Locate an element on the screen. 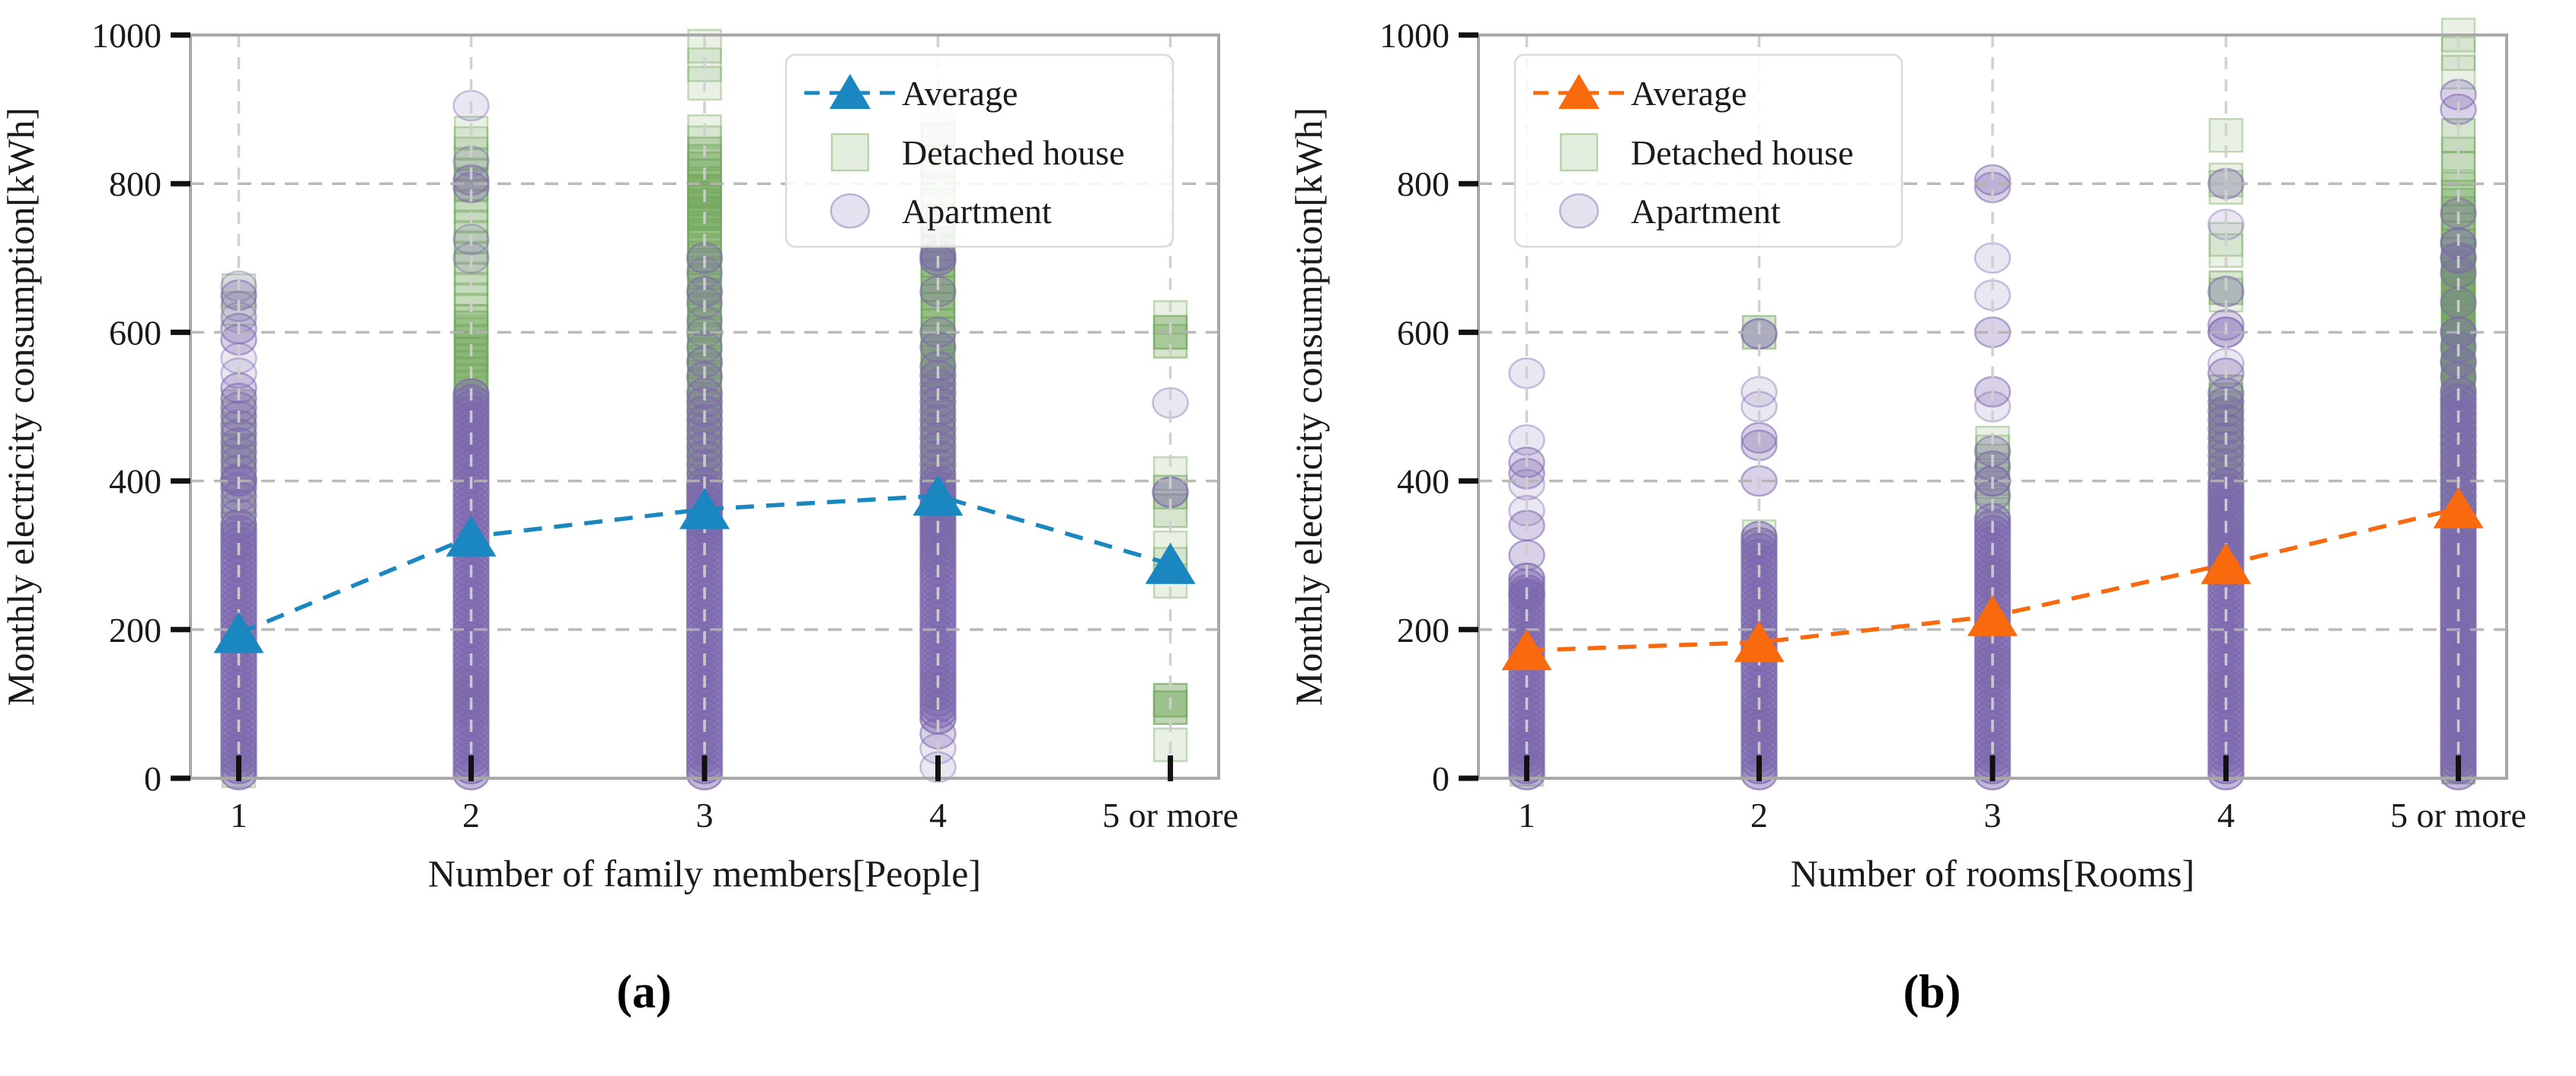  average-line is located at coordinates (705, 564).